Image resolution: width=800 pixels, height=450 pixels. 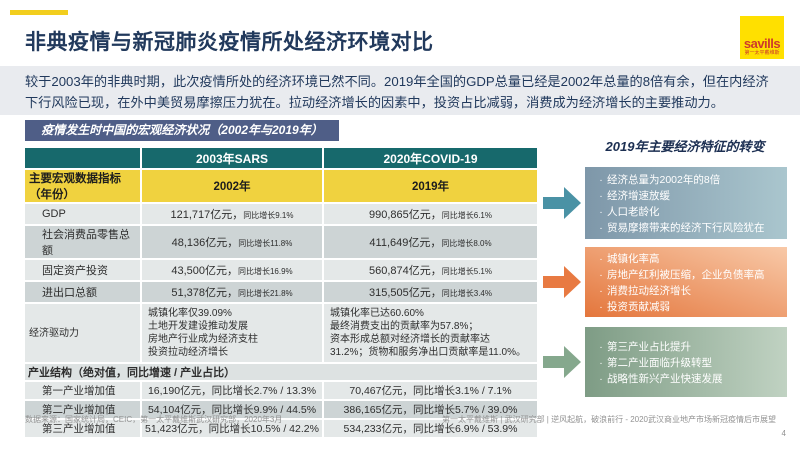 I want to click on value-2019: 990,865亿元，同比增长6.1%, so click(x=429, y=214).